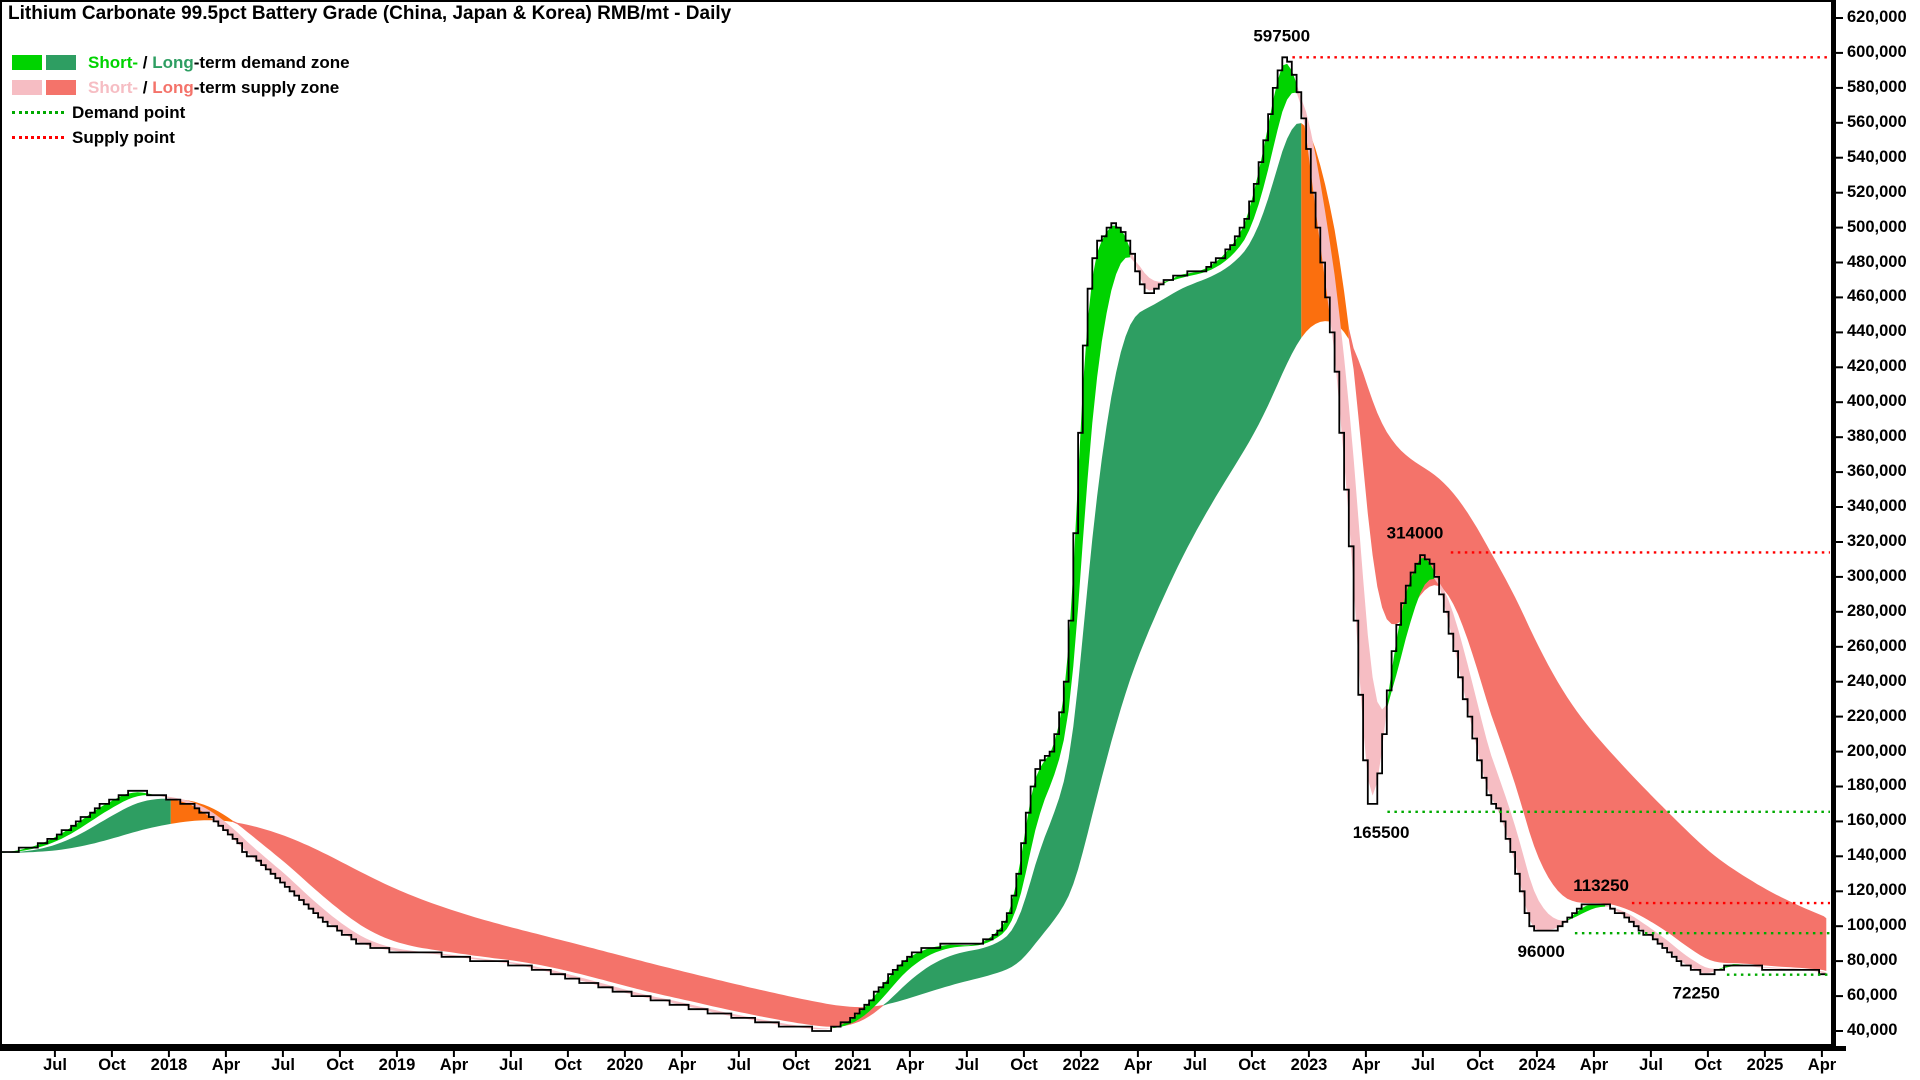 Image resolution: width=1920 pixels, height=1080 pixels. I want to click on y-tick-label: 580,000, so click(1877, 87).